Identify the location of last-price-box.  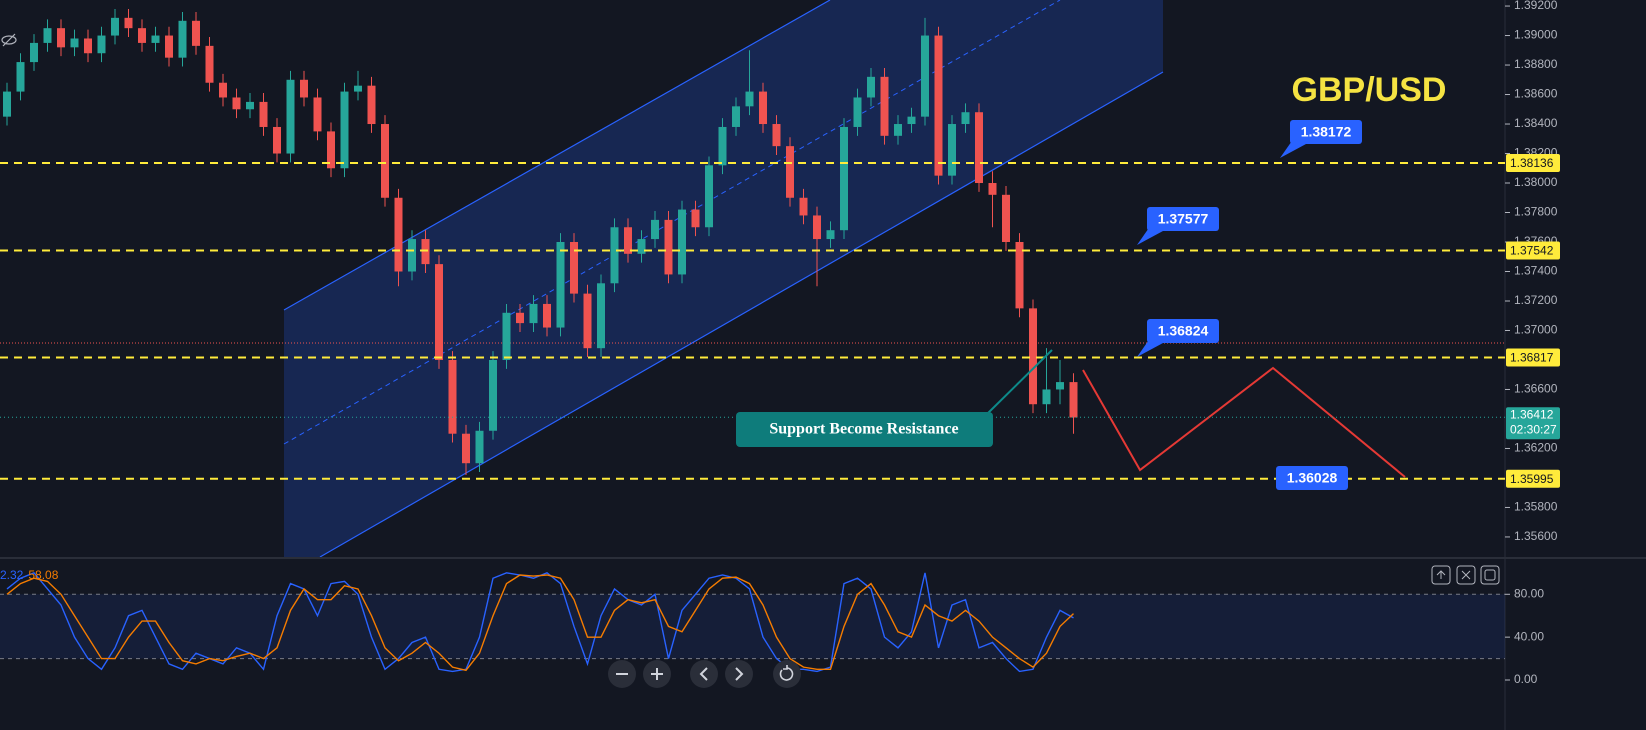
(1533, 423).